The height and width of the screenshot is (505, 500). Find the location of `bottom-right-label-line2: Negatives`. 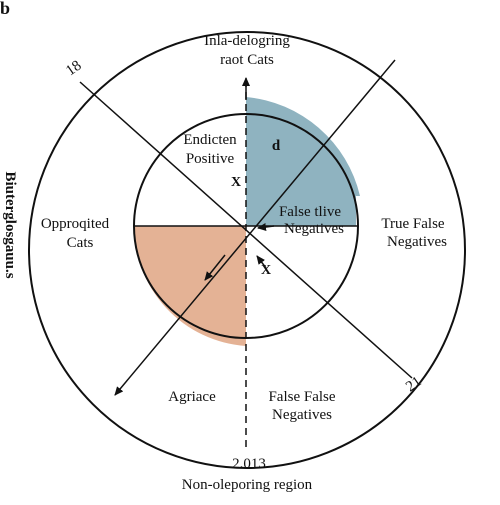

bottom-right-label-line2: Negatives is located at coordinates (302, 415).